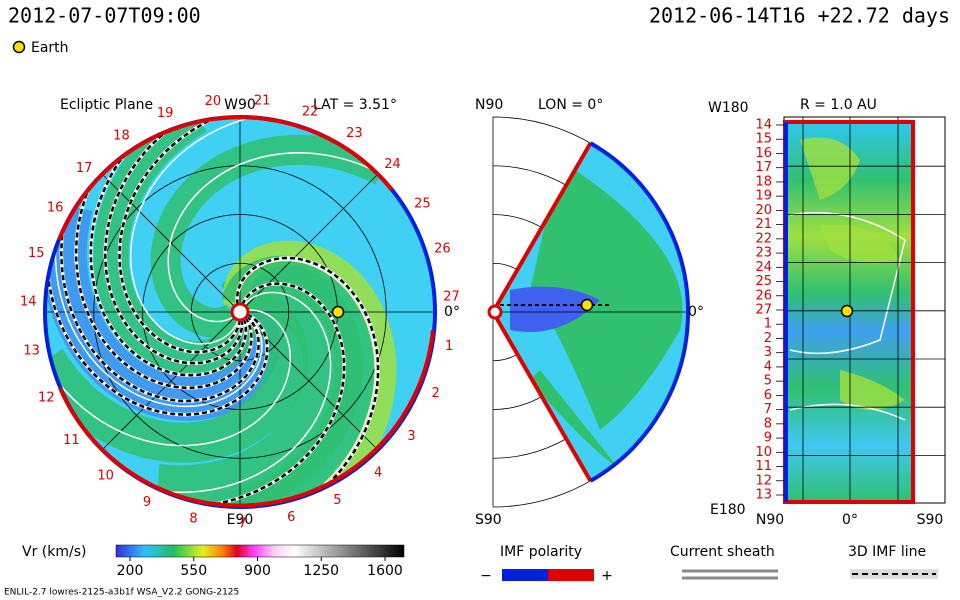  What do you see at coordinates (730, 574) in the screenshot?
I see `sheath-swatch` at bounding box center [730, 574].